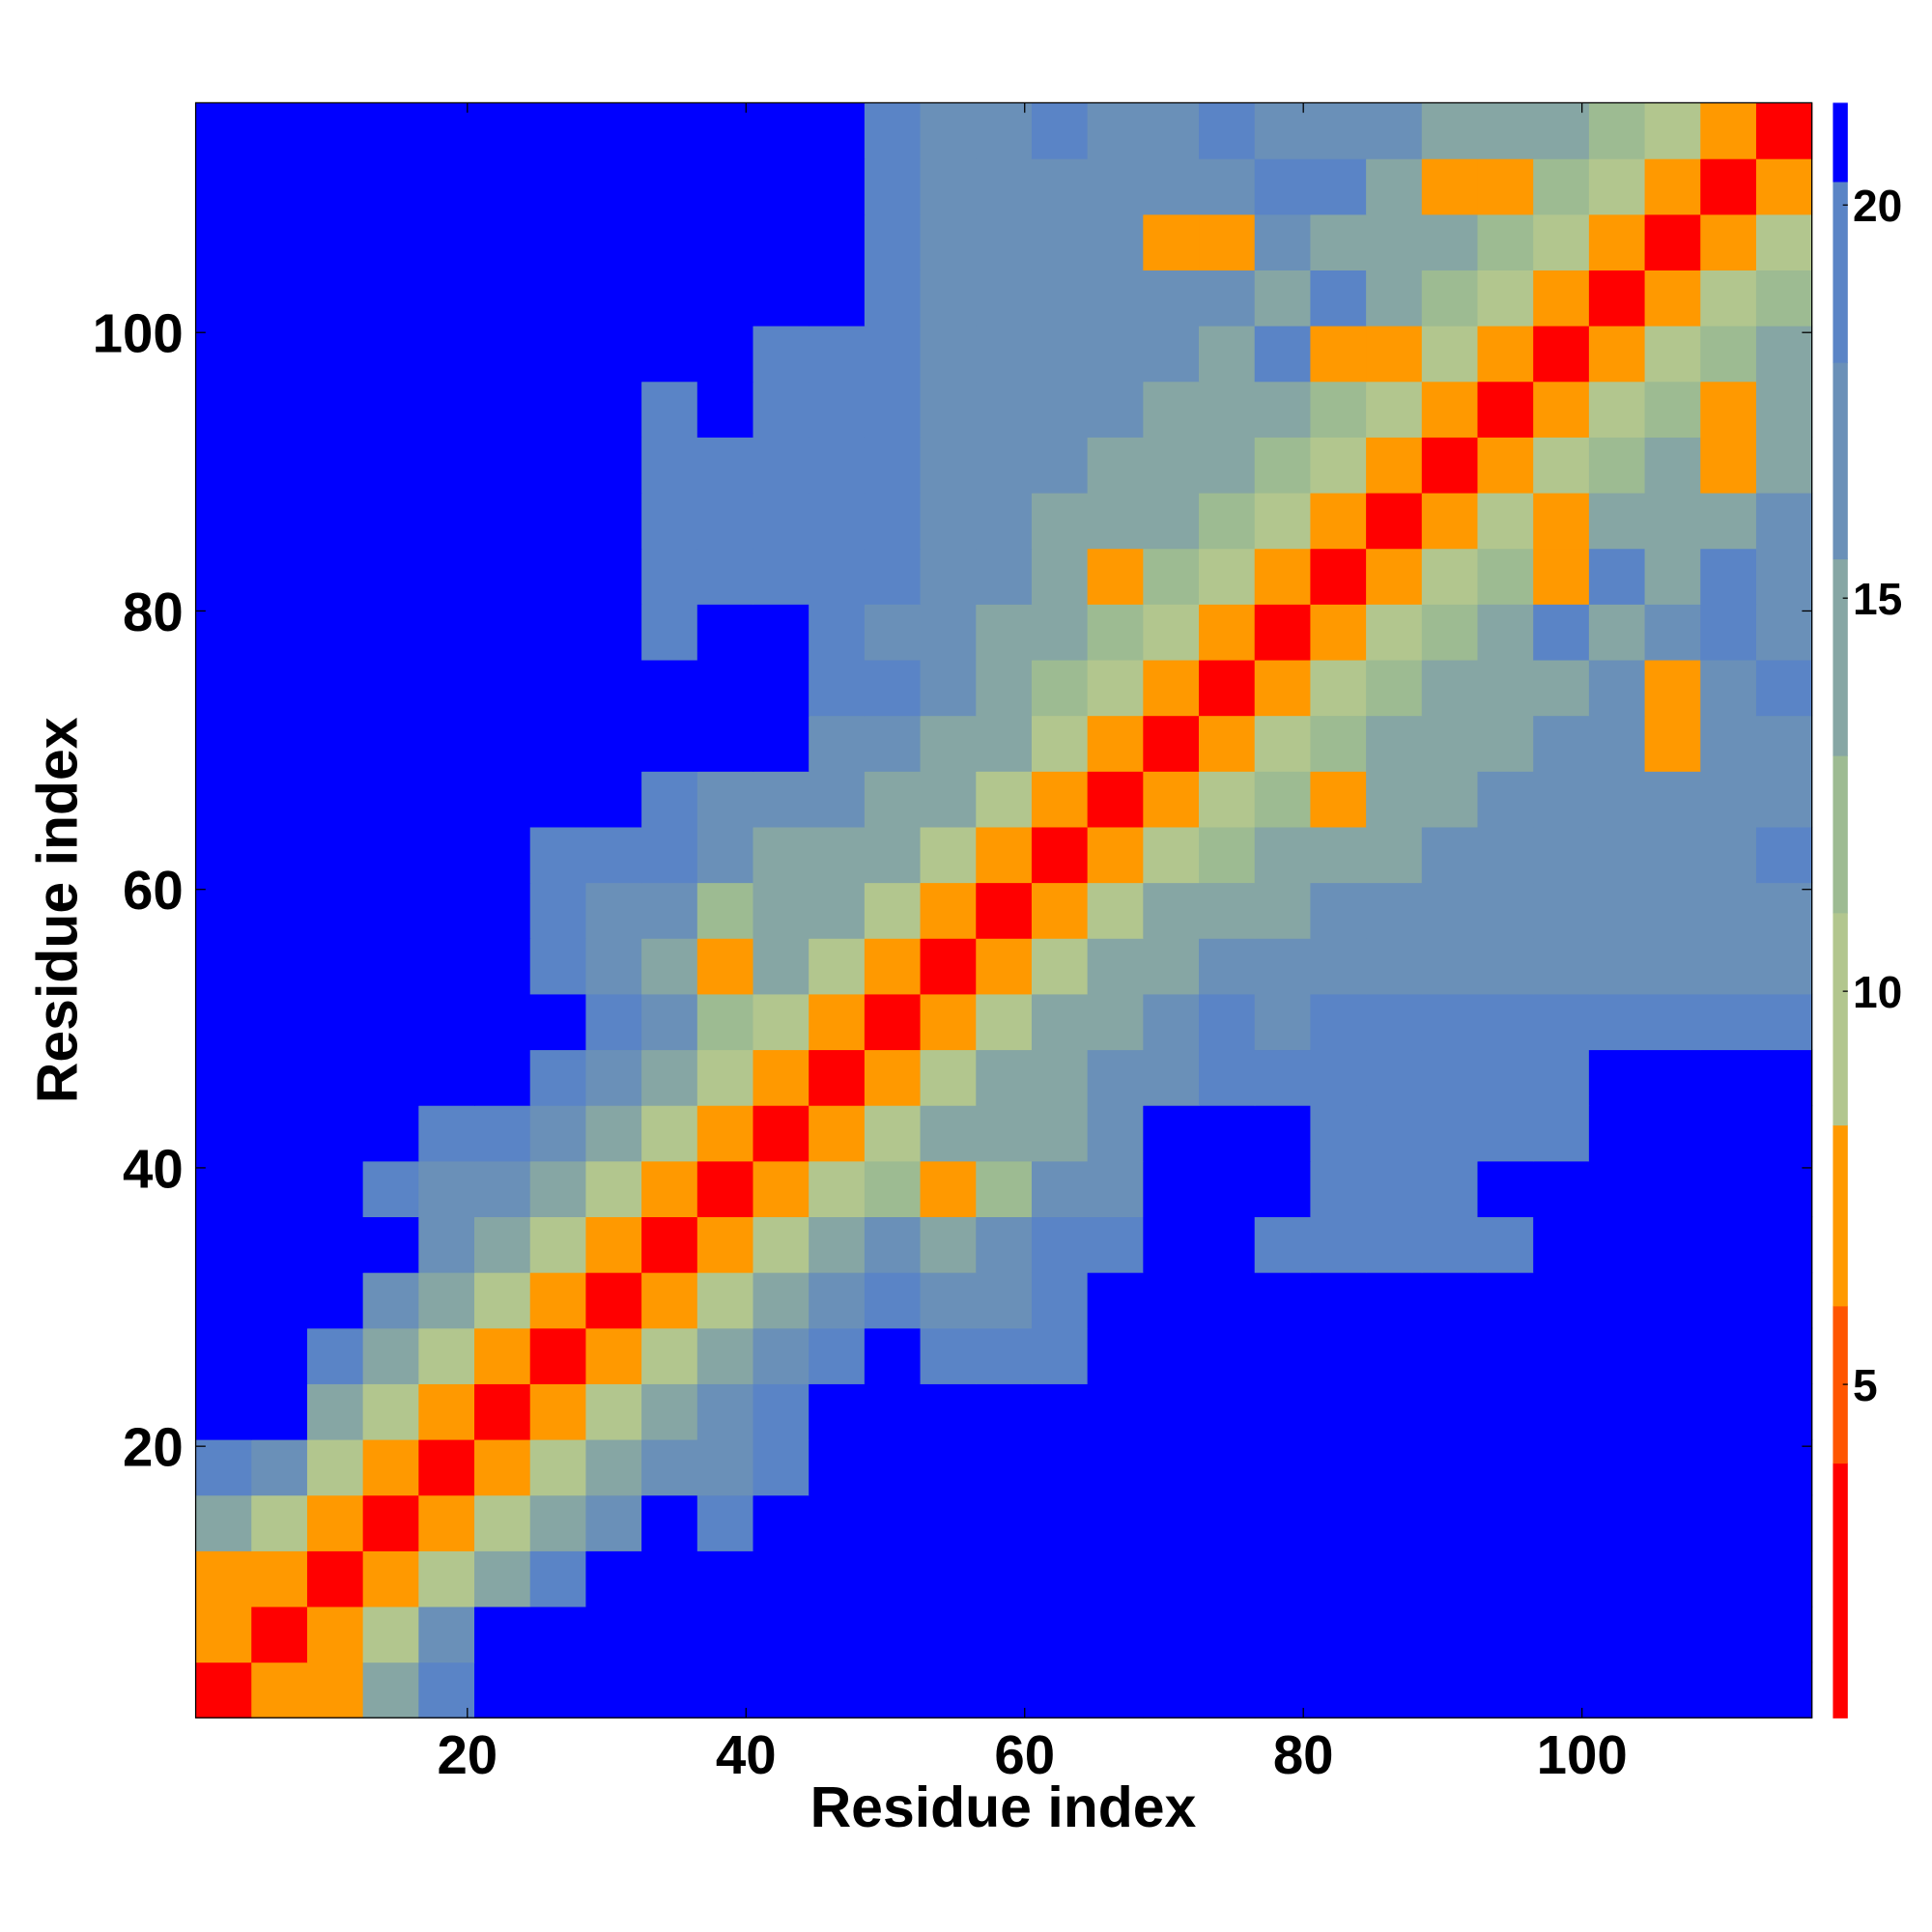 The width and height of the screenshot is (1932, 1932). Describe the element at coordinates (1840, 142) in the screenshot. I see `colorbar-band` at that location.